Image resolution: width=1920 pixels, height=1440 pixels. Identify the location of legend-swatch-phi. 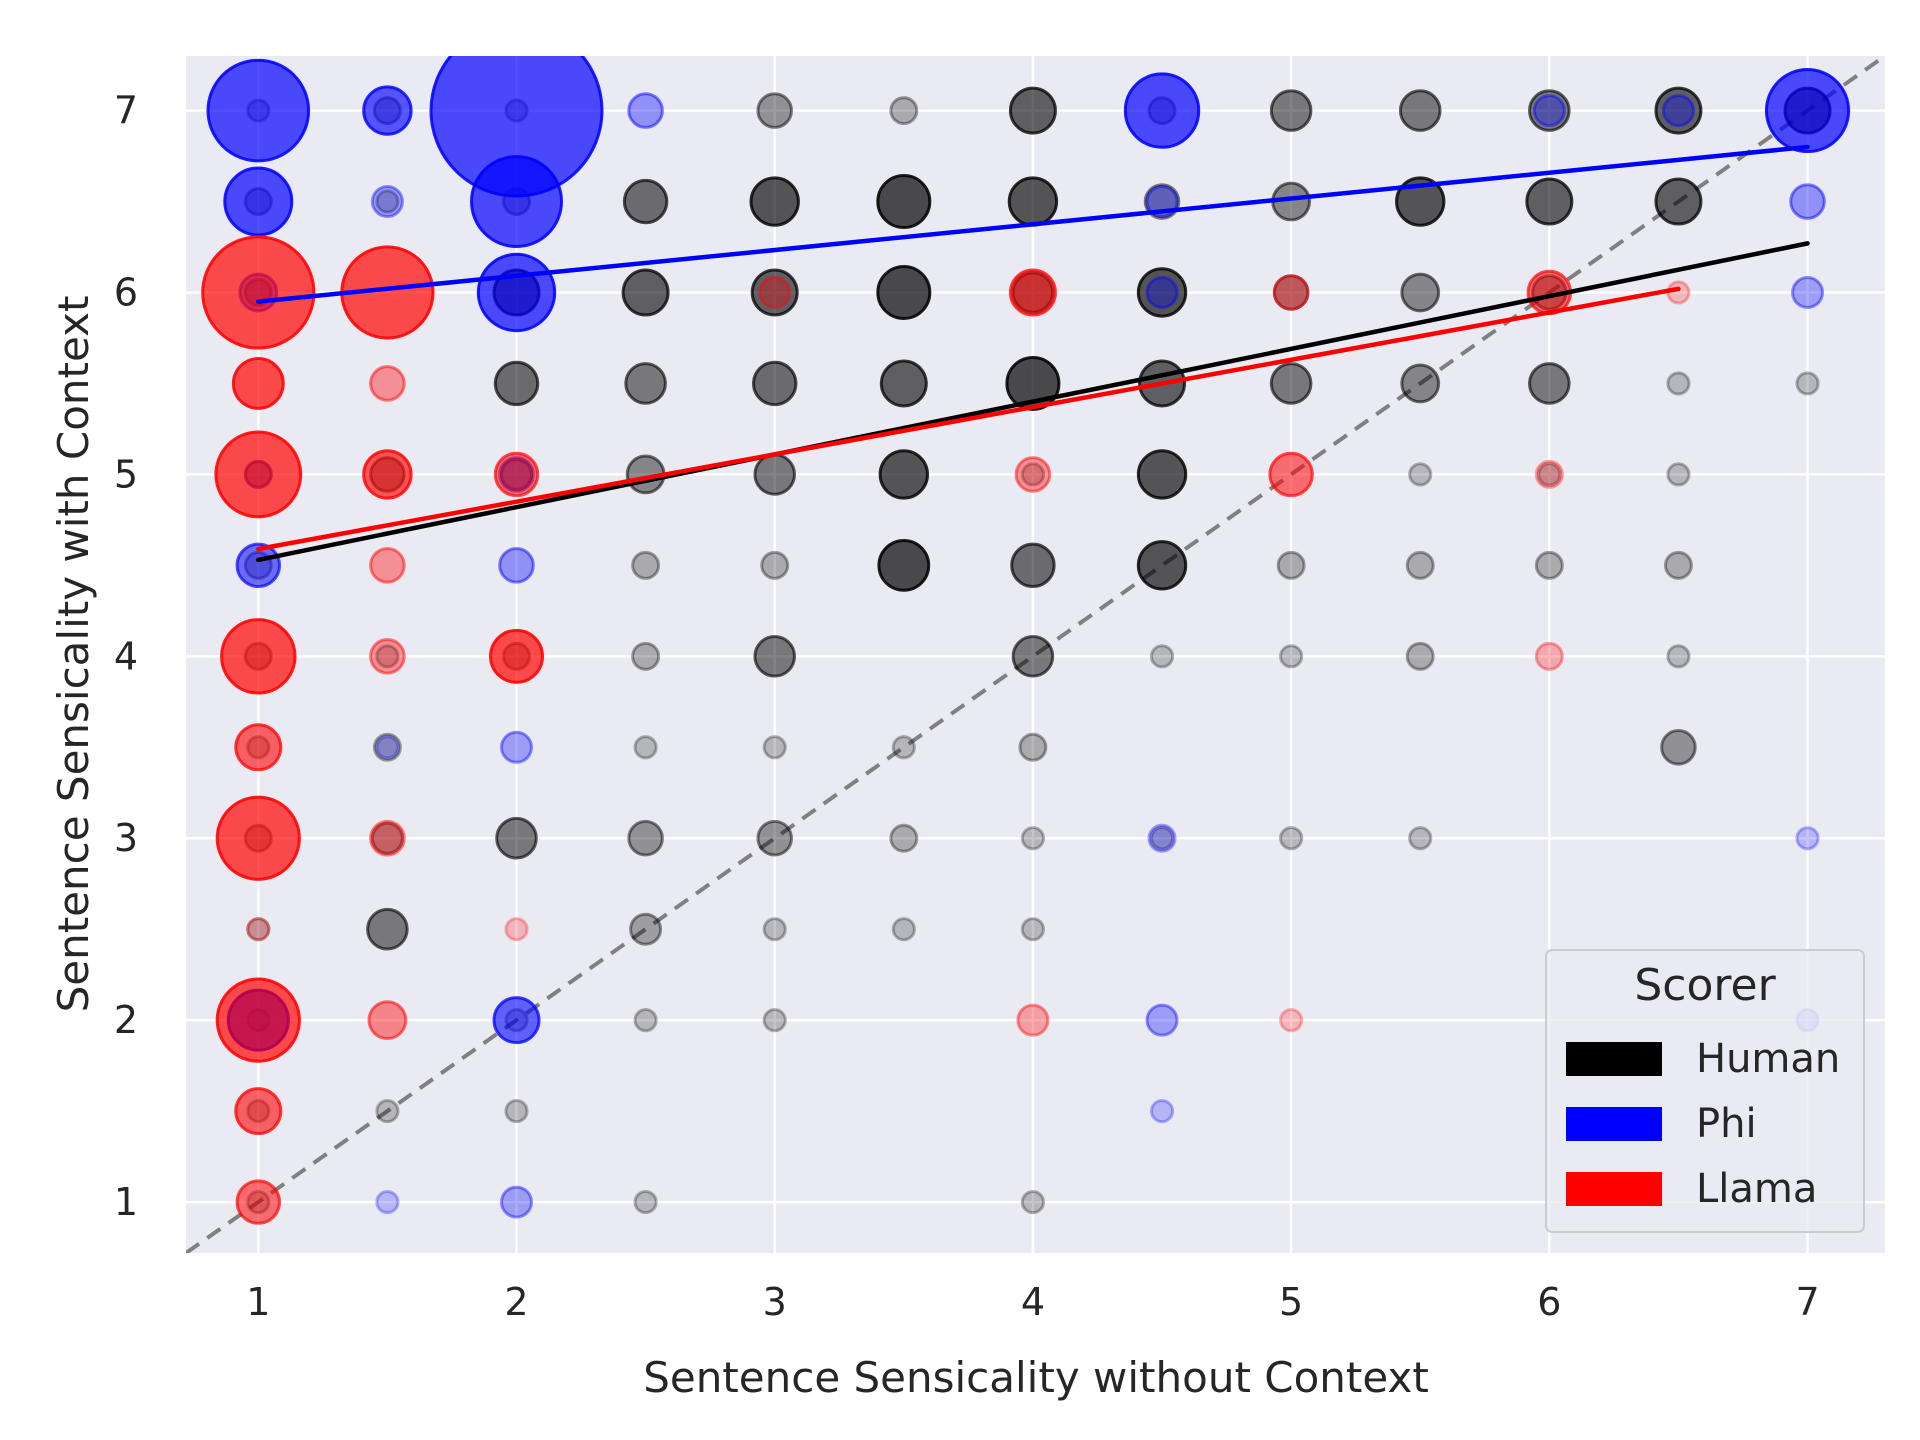
(1614, 1124).